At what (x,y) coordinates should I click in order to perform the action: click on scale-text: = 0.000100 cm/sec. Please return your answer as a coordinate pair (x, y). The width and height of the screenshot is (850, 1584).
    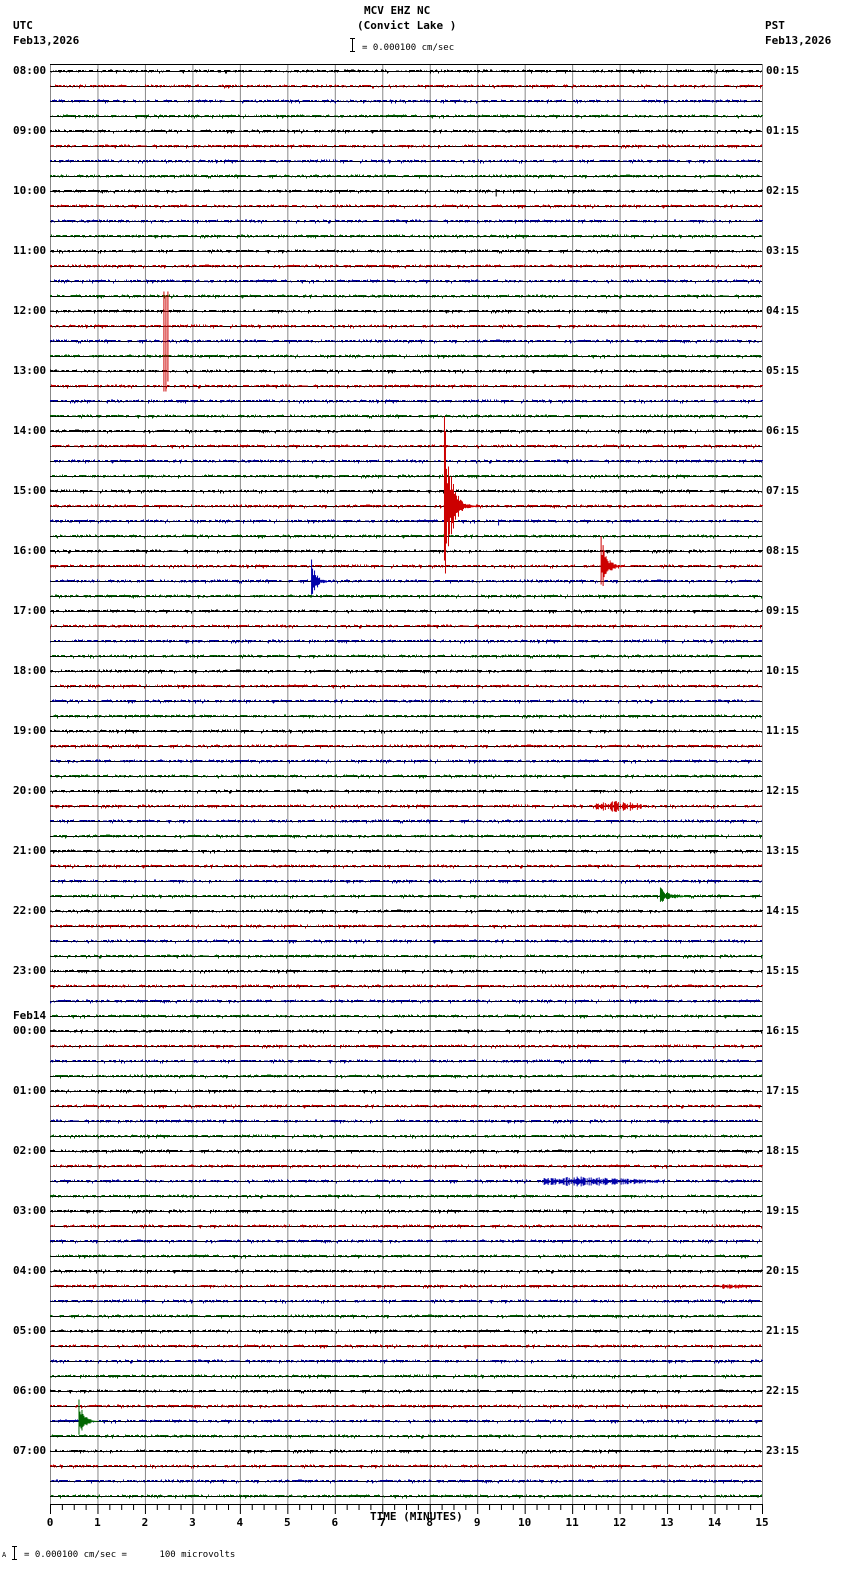
    Looking at the image, I should click on (408, 48).